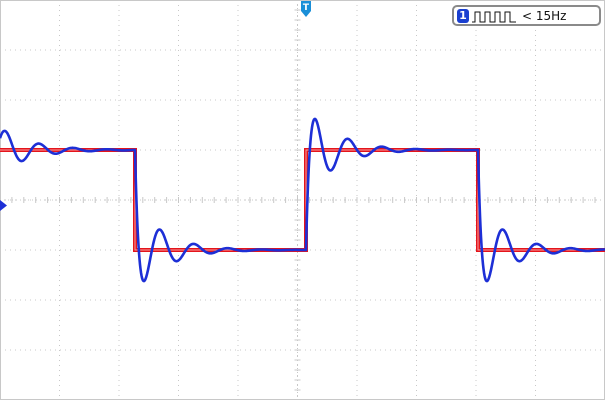  I want to click on frequency-readout: 1 < 15Hz, so click(526, 15).